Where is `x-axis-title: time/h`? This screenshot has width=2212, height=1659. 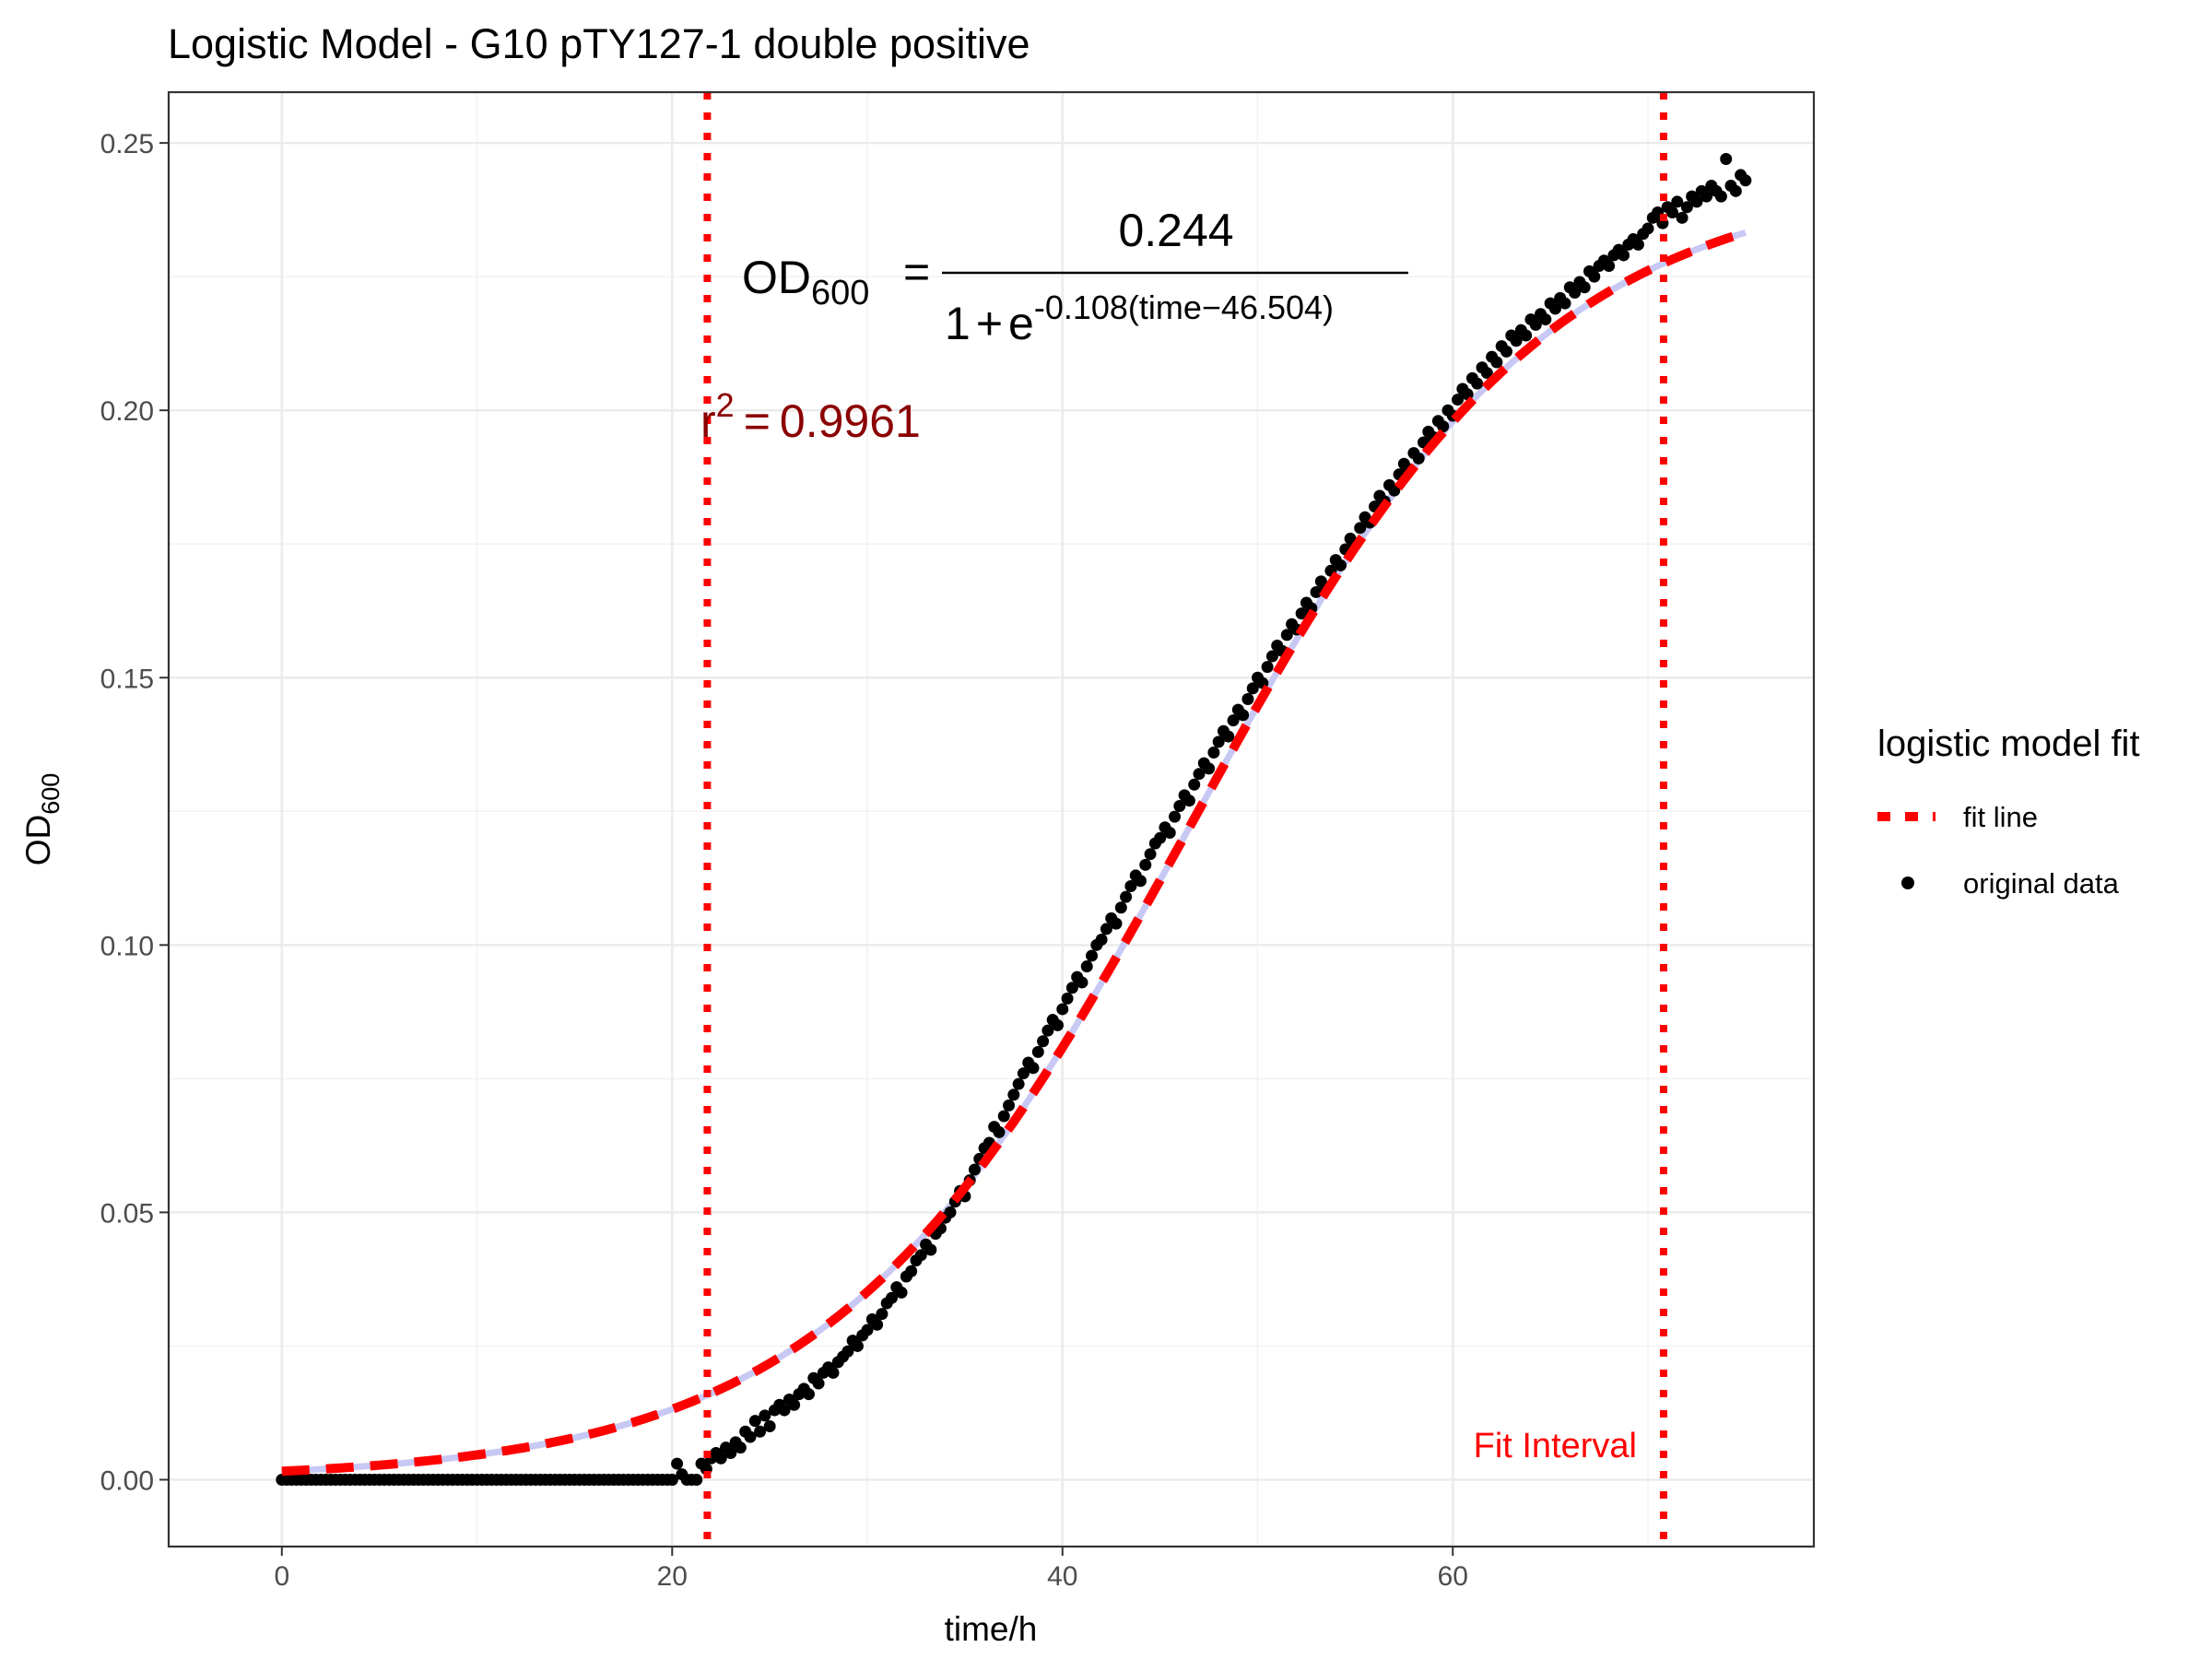
x-axis-title: time/h is located at coordinates (991, 1629).